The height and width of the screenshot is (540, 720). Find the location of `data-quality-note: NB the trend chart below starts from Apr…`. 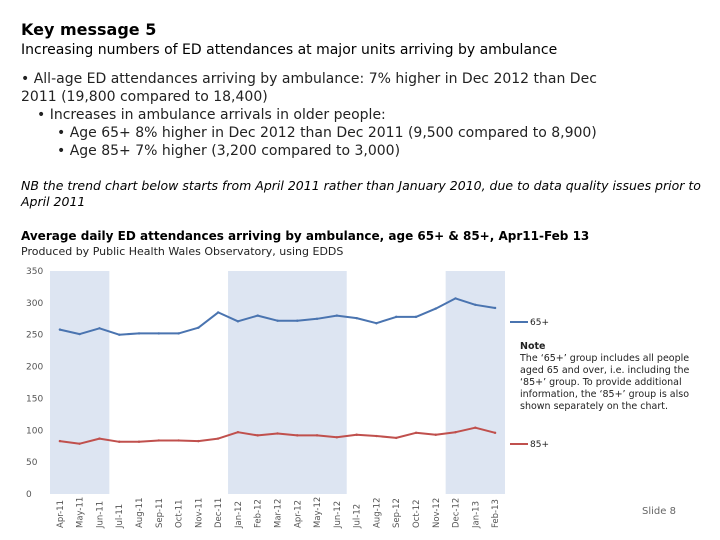

data-quality-note: NB the trend chart below starts from Apr… is located at coordinates (361, 193).